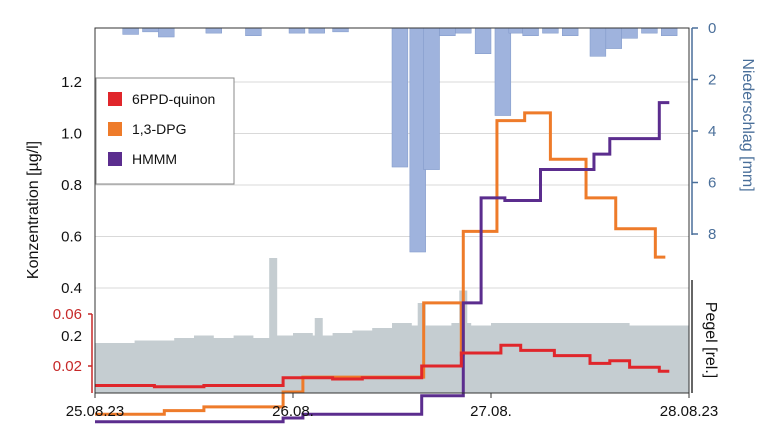  Describe the element at coordinates (71, 134) in the screenshot. I see `left-tick-label: 1.0` at that location.